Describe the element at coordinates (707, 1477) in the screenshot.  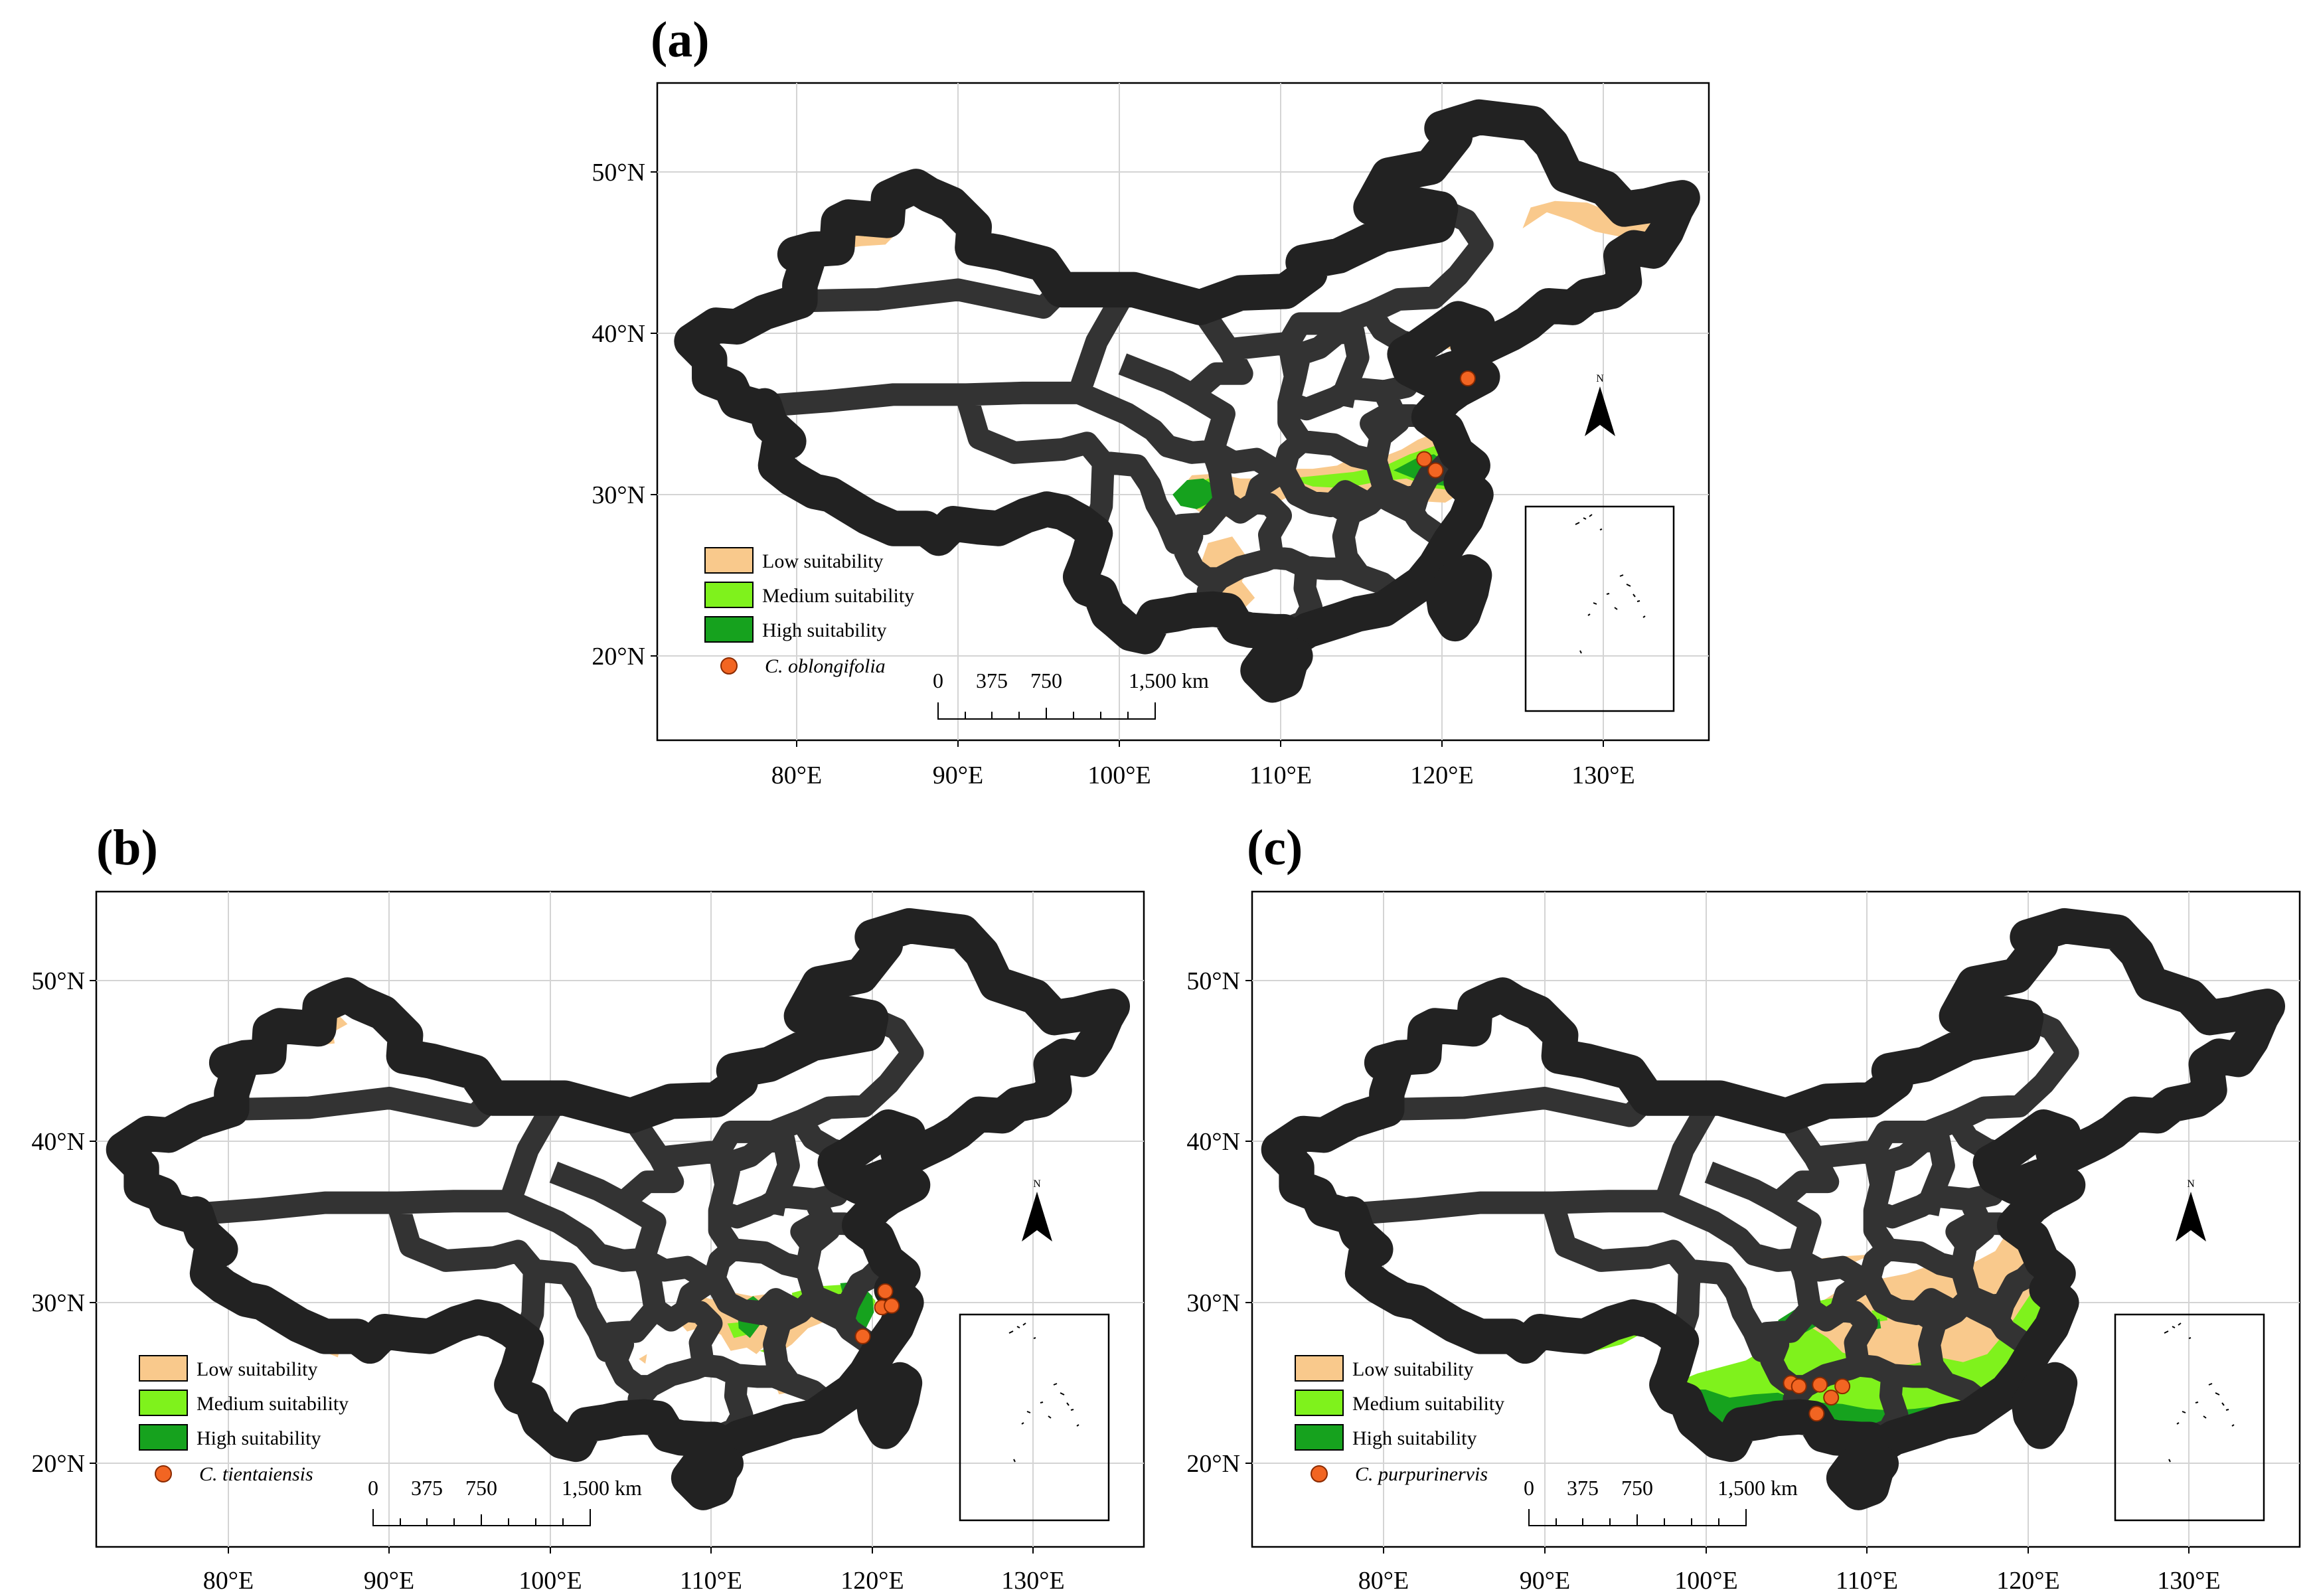
I see `panel-b-hainan` at that location.